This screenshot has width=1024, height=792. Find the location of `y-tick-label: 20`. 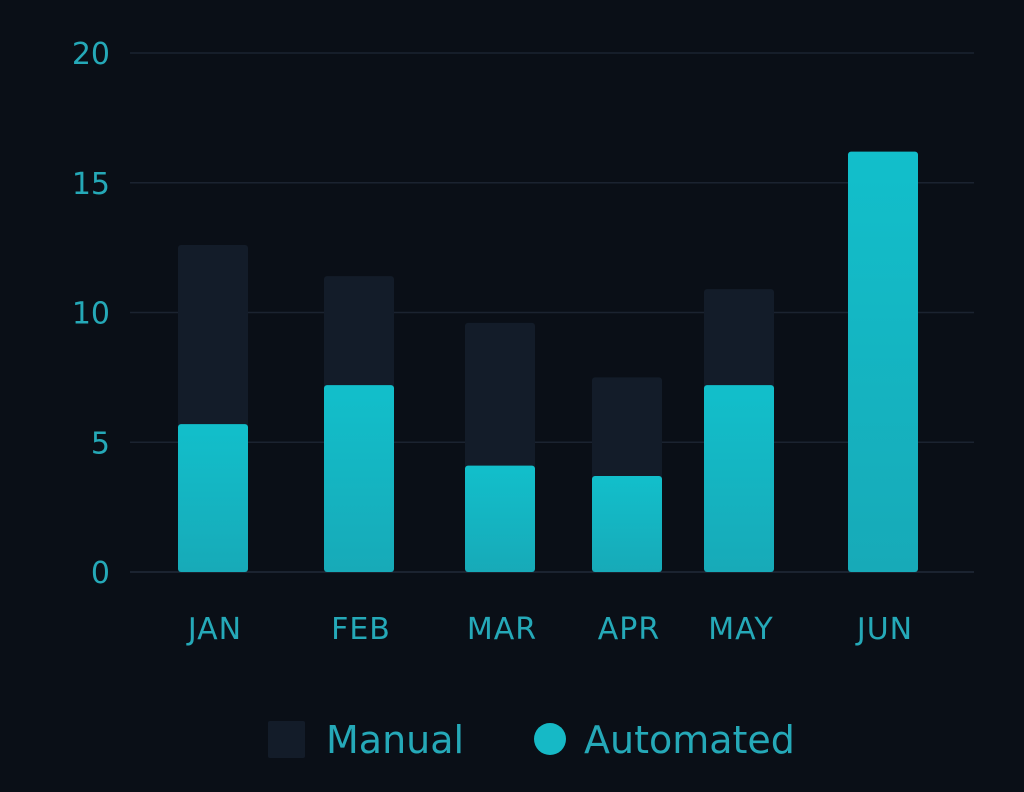

y-tick-label: 20 is located at coordinates (91, 54).